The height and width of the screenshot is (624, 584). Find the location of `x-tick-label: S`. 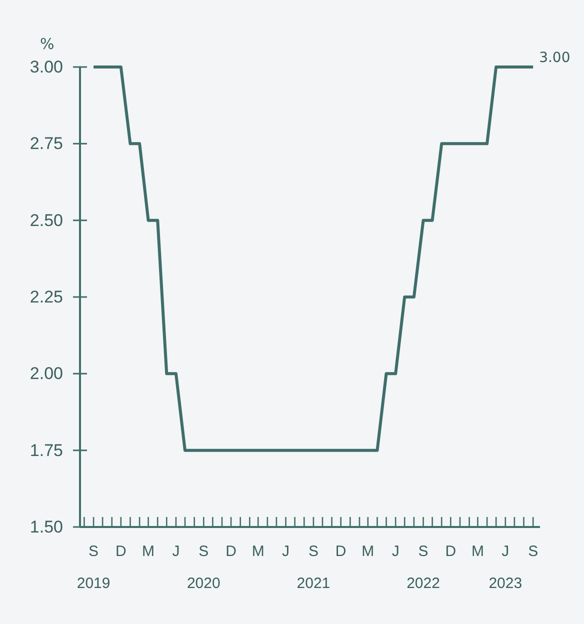

x-tick-label: S is located at coordinates (533, 551).